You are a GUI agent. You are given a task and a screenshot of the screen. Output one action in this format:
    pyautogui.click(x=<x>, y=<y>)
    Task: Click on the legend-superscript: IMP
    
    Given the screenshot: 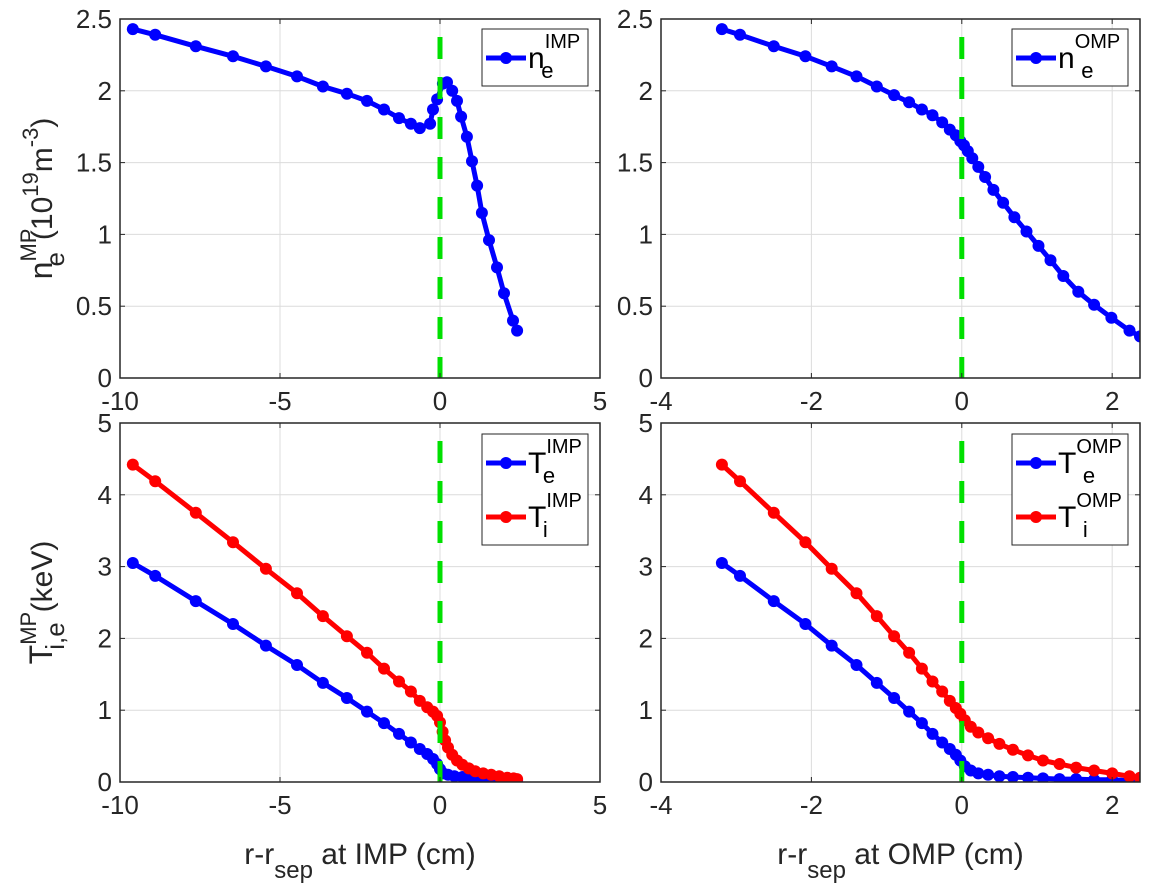 What is the action you would take?
    pyautogui.click(x=564, y=447)
    